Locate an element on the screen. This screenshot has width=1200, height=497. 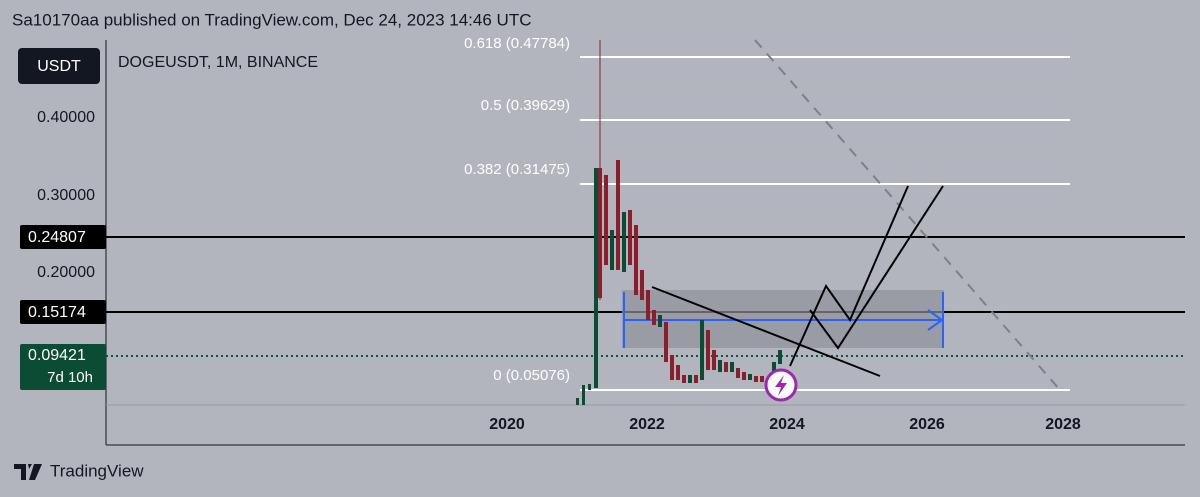
price-marker-label: 0.24807 is located at coordinates (57, 237).